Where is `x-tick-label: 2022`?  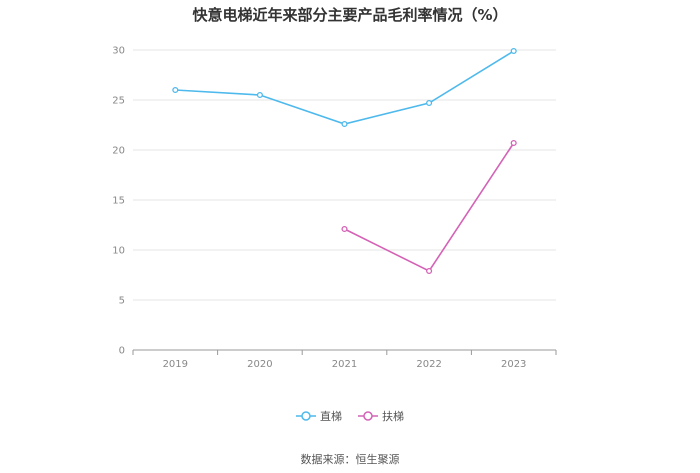 x-tick-label: 2022 is located at coordinates (428, 364).